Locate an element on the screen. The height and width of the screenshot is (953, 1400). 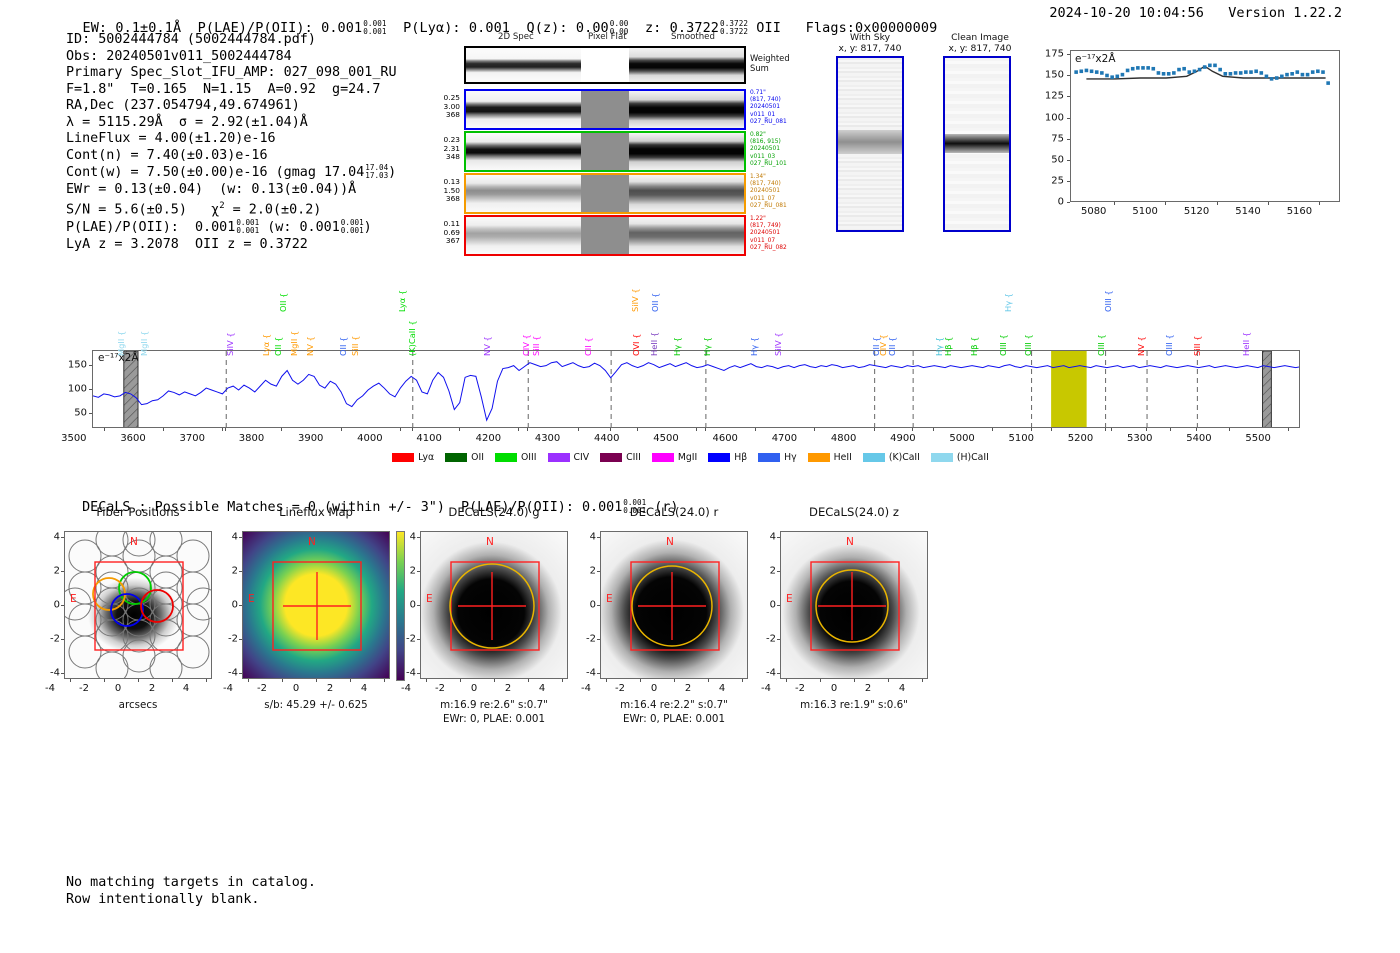
decals-x-tick: 0 is located at coordinates (834, 688).